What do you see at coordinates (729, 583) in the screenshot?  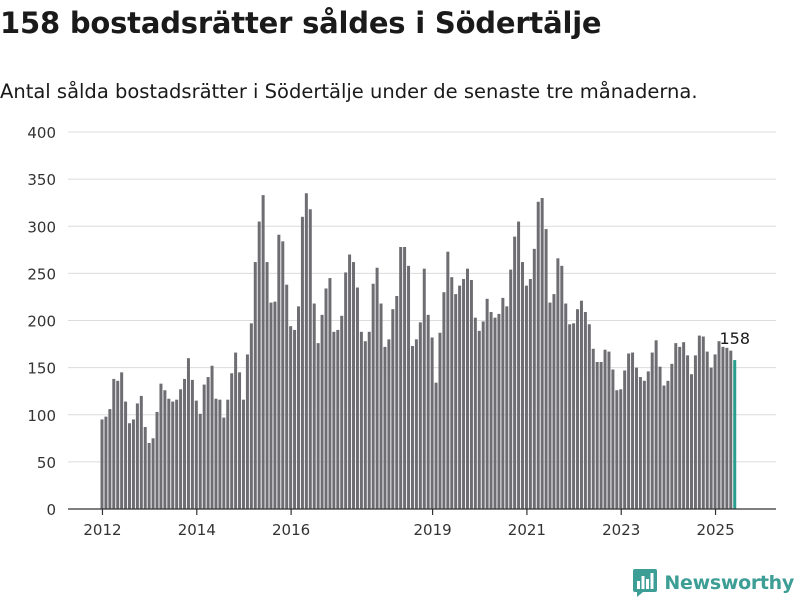 I see `brand-name: Newsworthy` at bounding box center [729, 583].